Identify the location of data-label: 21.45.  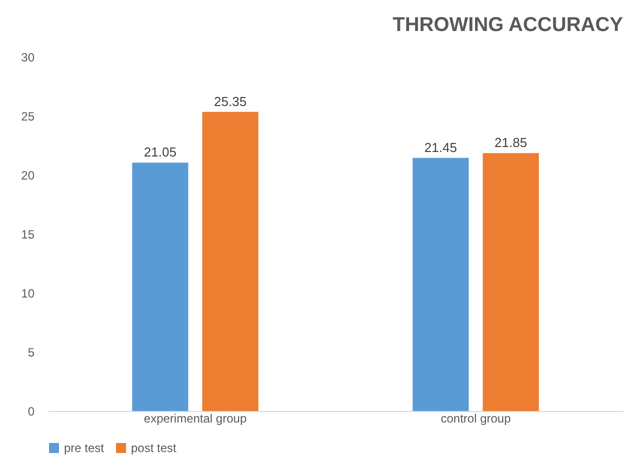
(440, 147).